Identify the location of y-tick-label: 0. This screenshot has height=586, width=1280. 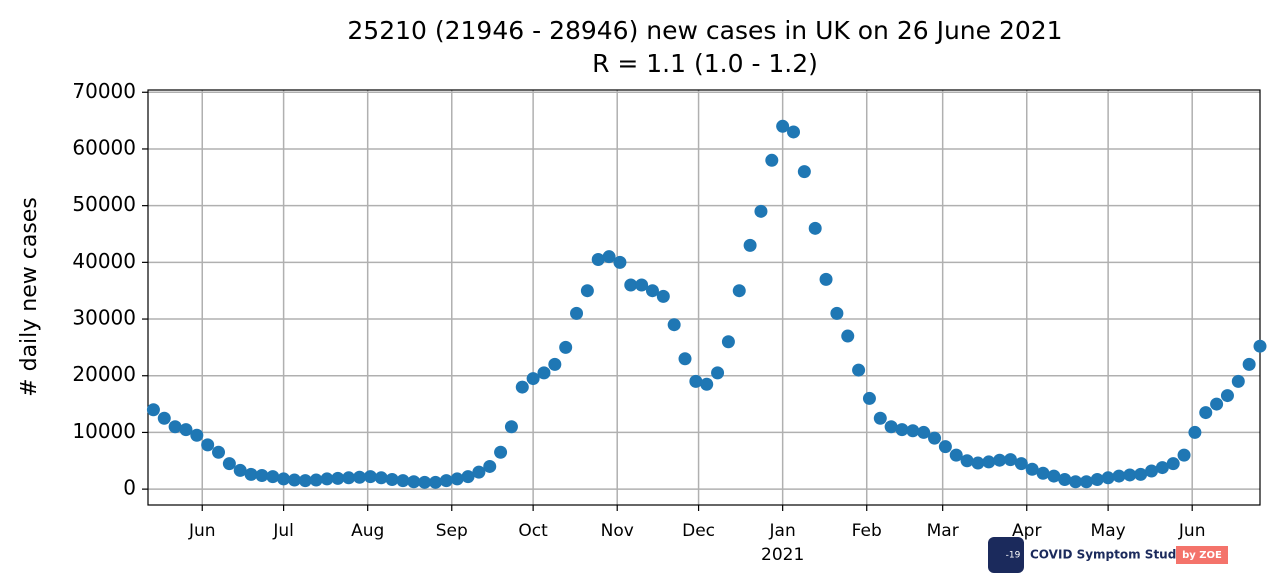
(129, 488).